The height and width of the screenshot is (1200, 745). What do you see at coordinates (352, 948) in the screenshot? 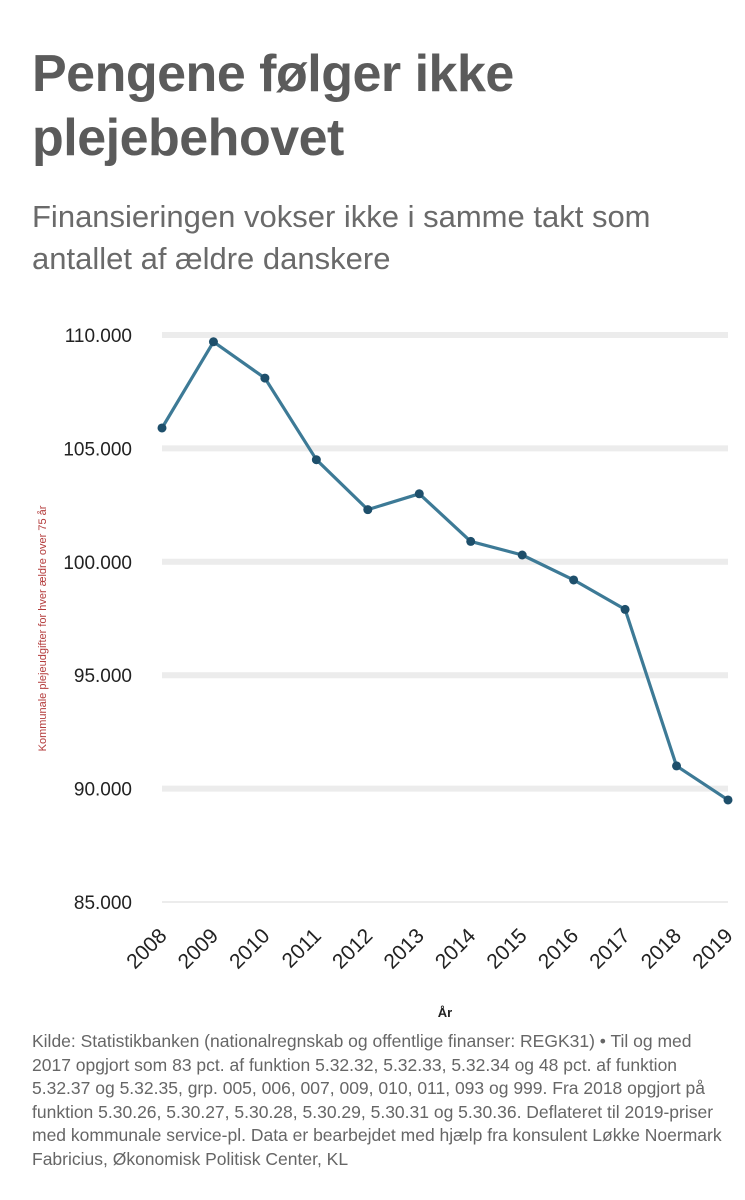
I see `x-tick-label: 2012` at bounding box center [352, 948].